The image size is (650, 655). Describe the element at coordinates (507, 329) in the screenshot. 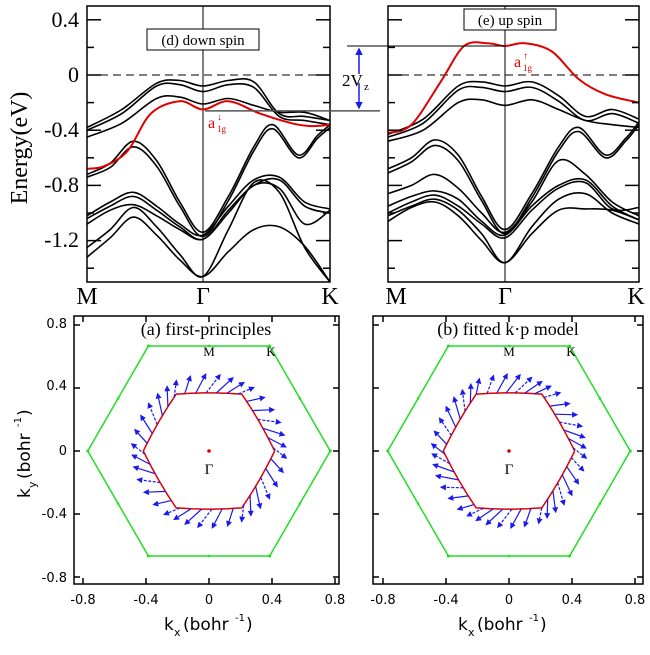

I see `panel-title: (b) fitted k·p model` at that location.